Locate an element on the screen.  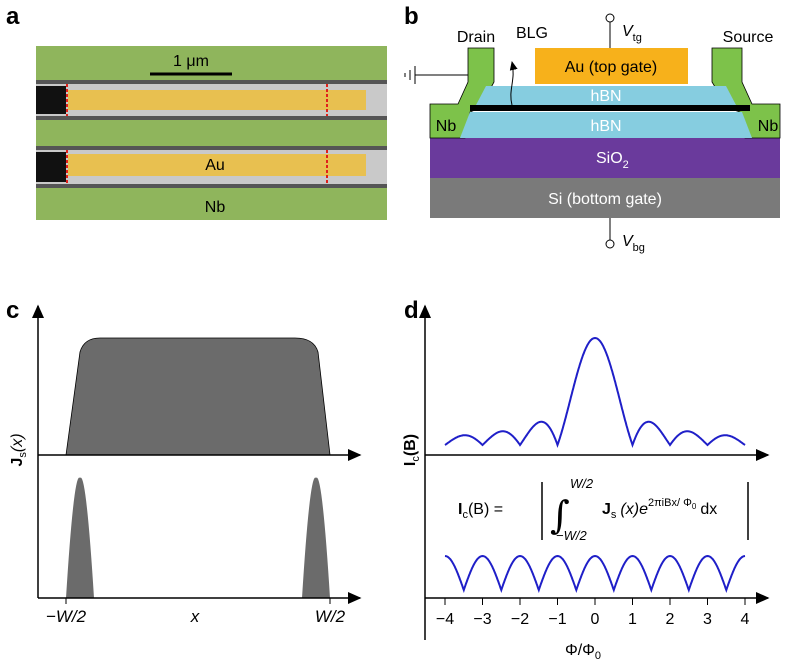
text: SiO is located at coordinates (609, 158).